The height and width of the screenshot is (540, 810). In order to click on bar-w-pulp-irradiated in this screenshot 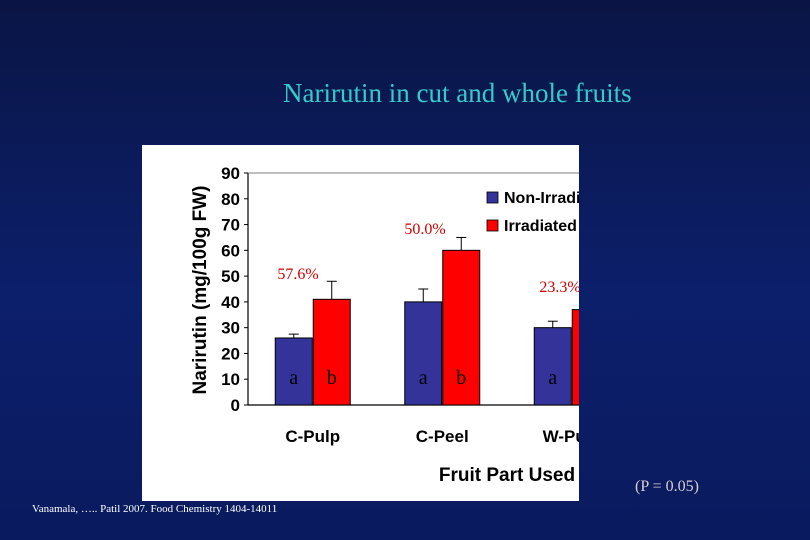, I will do `click(575, 357)`.